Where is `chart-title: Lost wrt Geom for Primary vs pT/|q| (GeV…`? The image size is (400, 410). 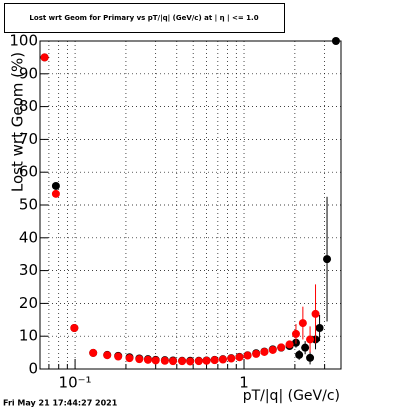 chart-title: Lost wrt Geom for Primary vs pT/|q| (GeV… is located at coordinates (143, 18).